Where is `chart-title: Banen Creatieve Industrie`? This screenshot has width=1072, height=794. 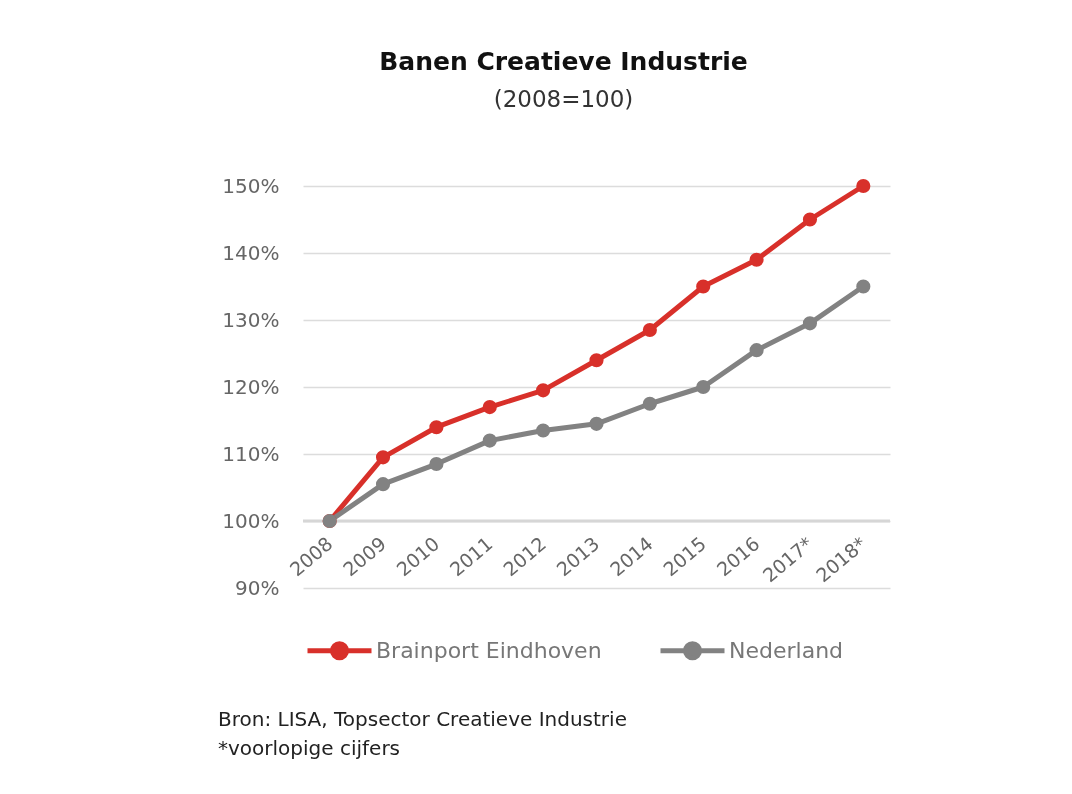
chart-title: Banen Creatieve Industrie is located at coordinates (563, 61).